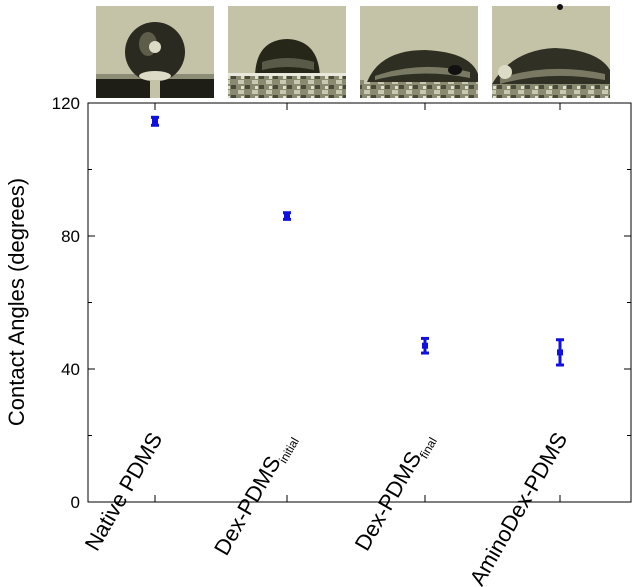 The height and width of the screenshot is (587, 635). Describe the element at coordinates (395, 492) in the screenshot. I see `category-label: Dex-PDMSfinal` at that location.